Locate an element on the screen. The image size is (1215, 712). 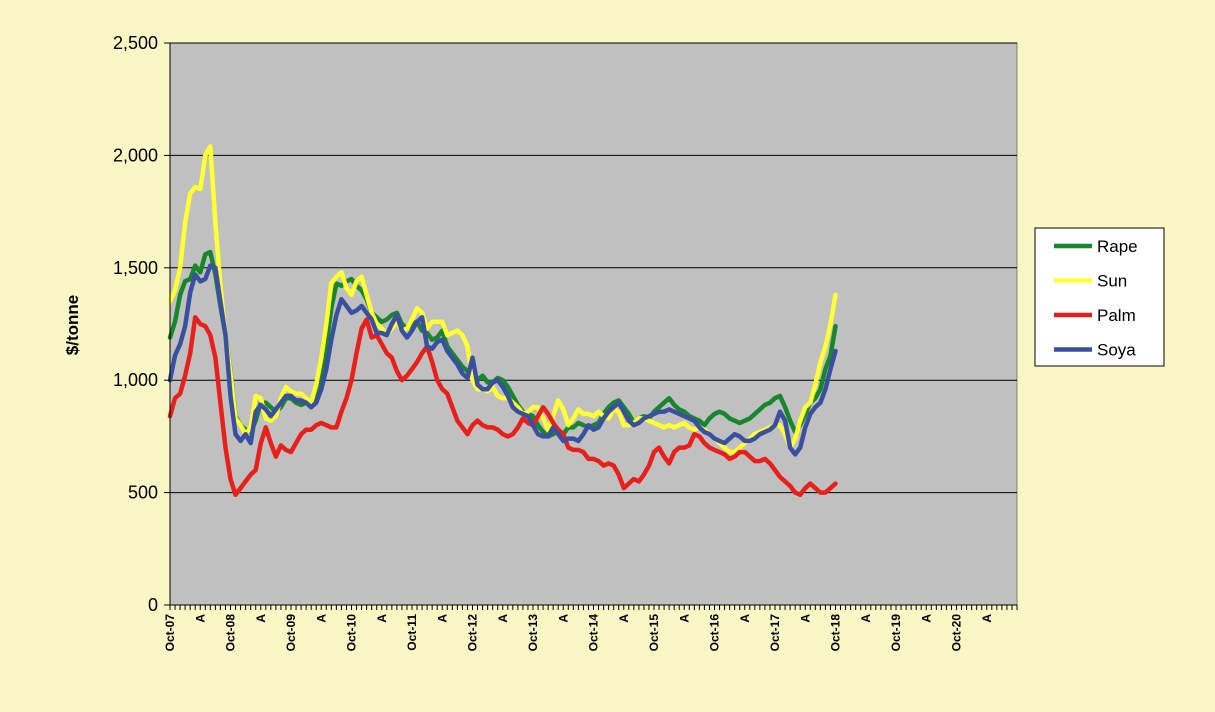
x-tick-label-10: Oct-12 is located at coordinates (473, 633).